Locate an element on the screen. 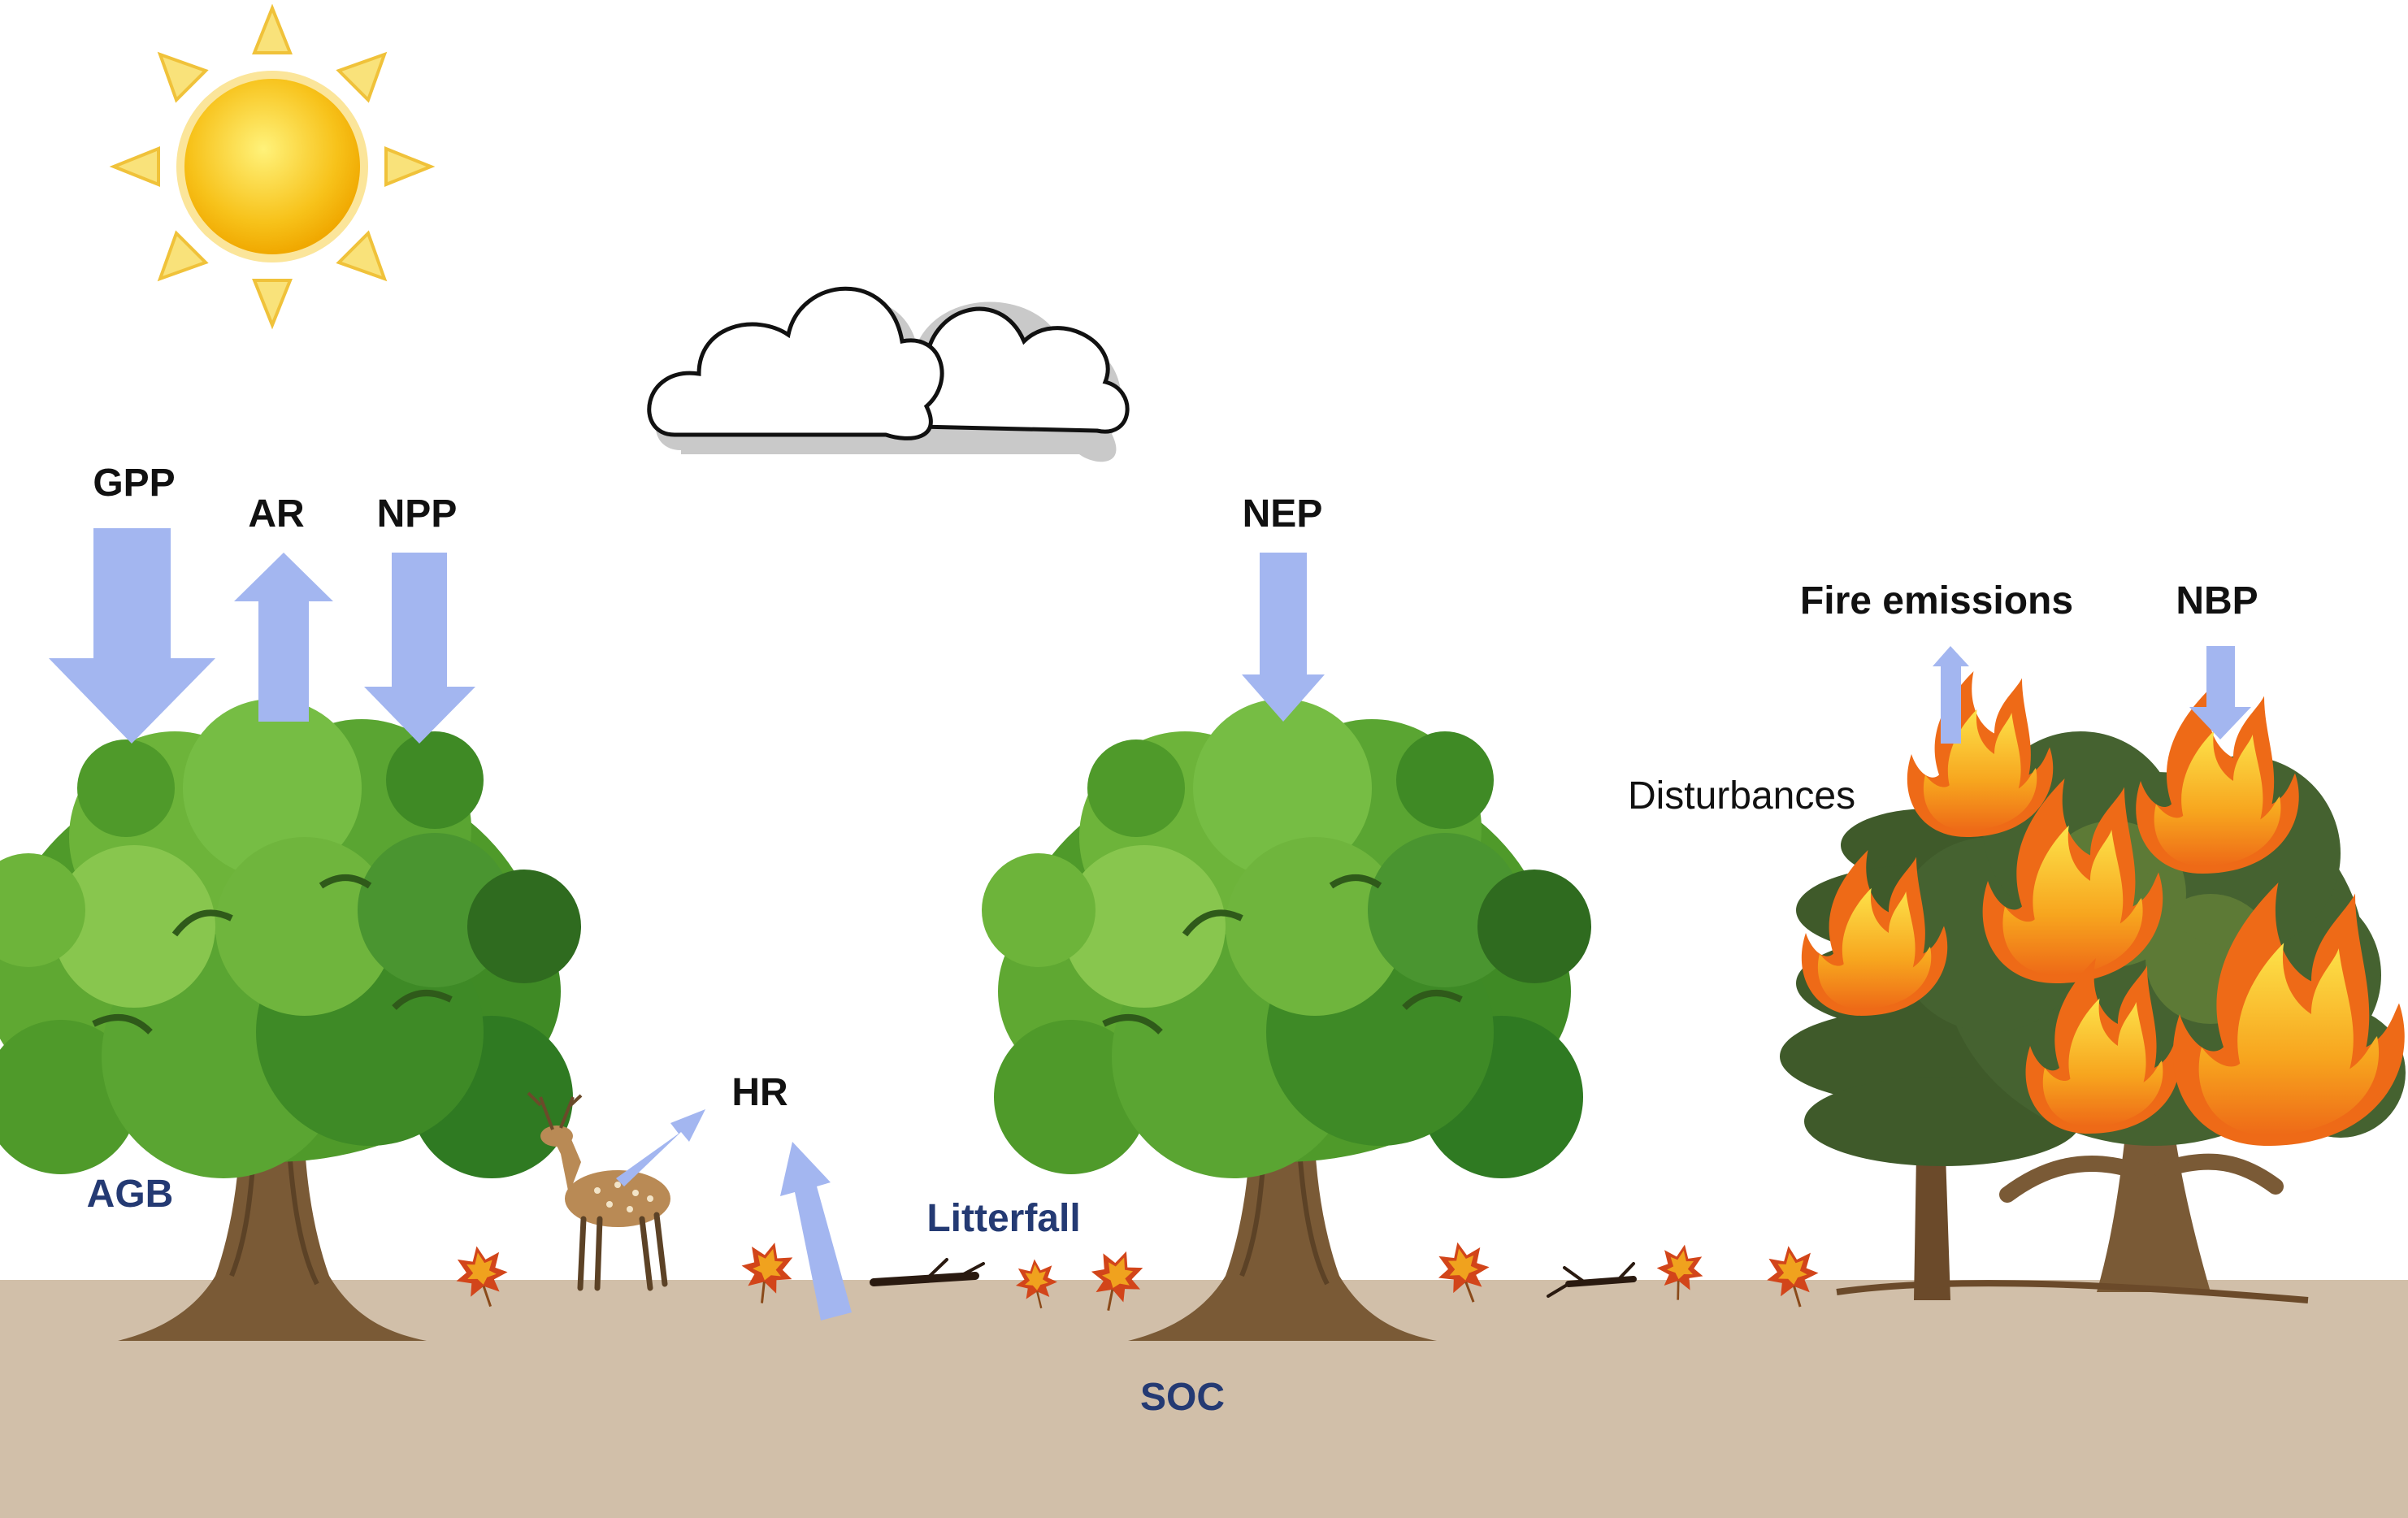 Image resolution: width=2408 pixels, height=1518 pixels. twig-right is located at coordinates (1592, 1280).